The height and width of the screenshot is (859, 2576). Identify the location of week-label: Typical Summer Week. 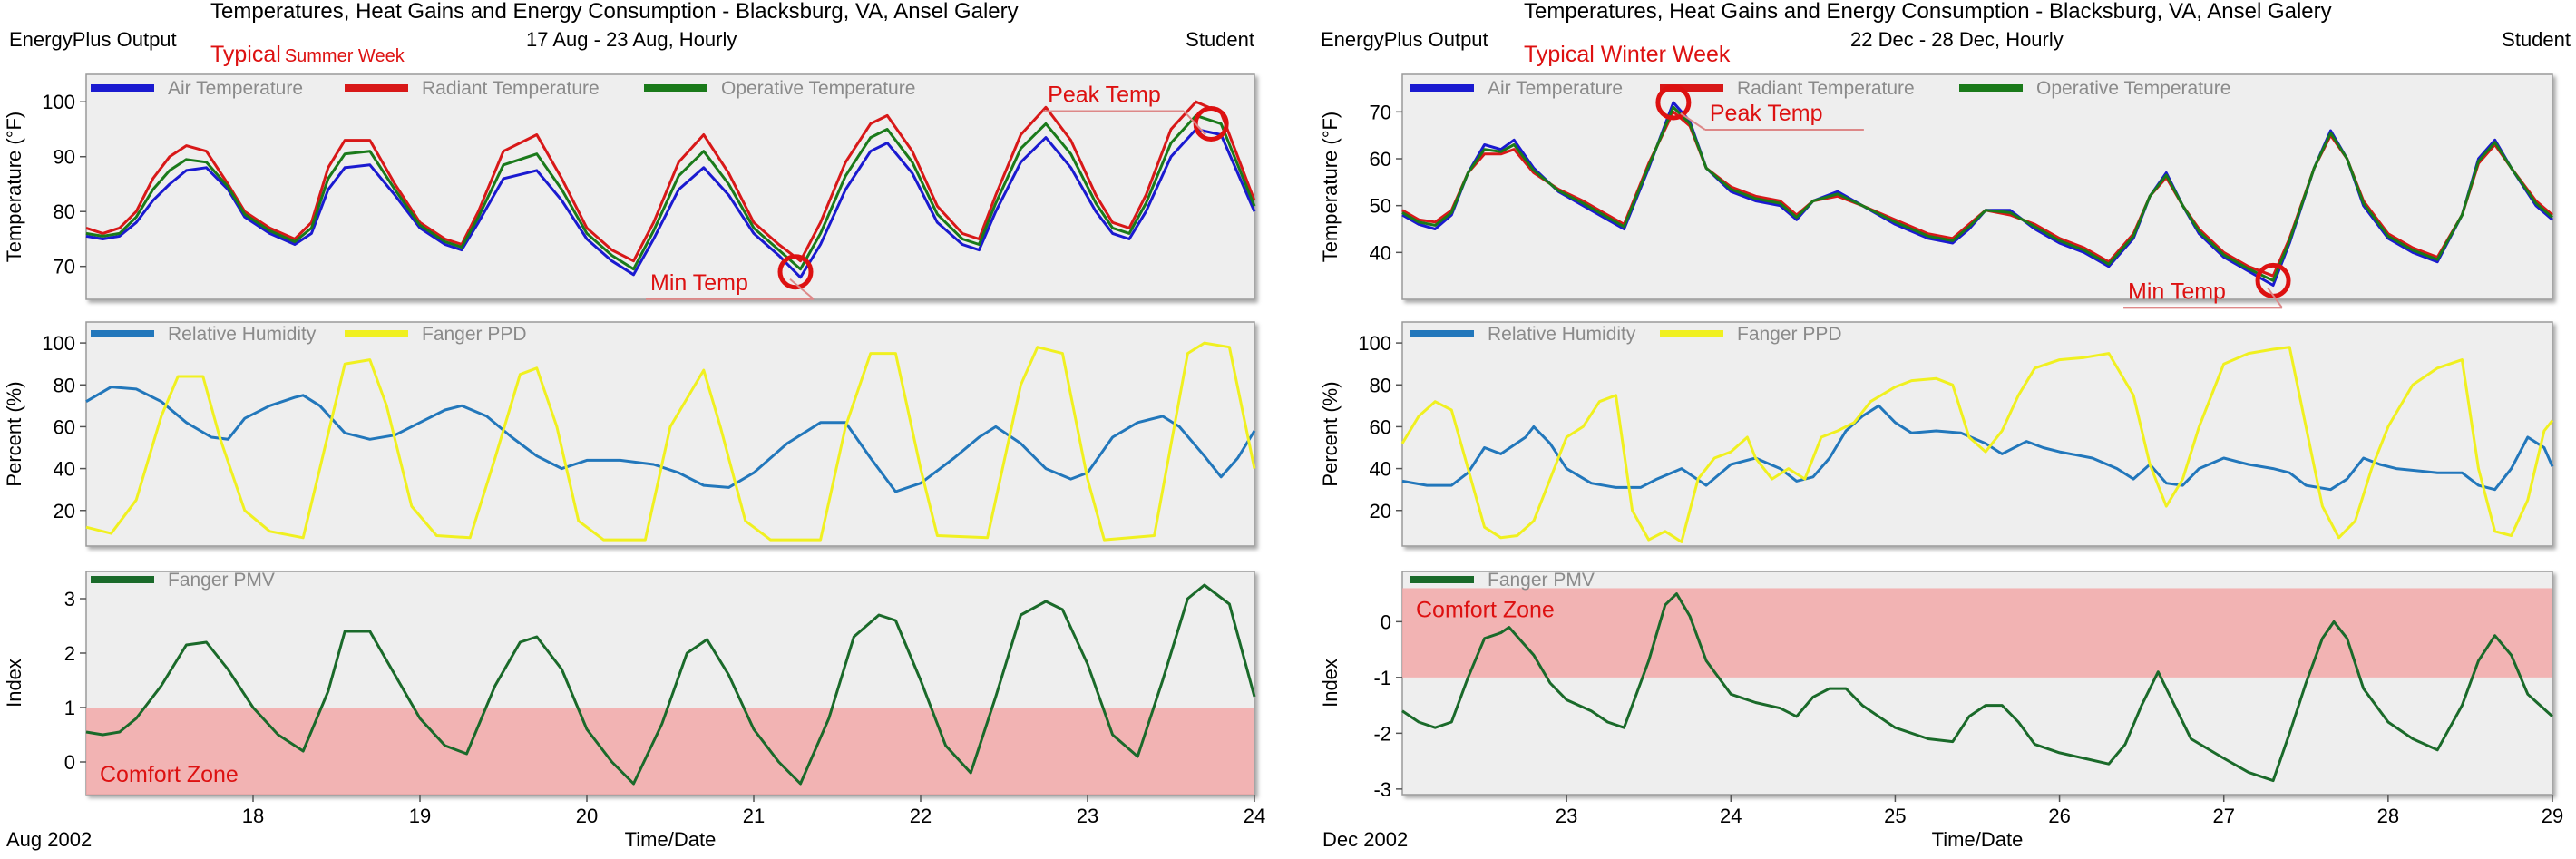
(307, 54).